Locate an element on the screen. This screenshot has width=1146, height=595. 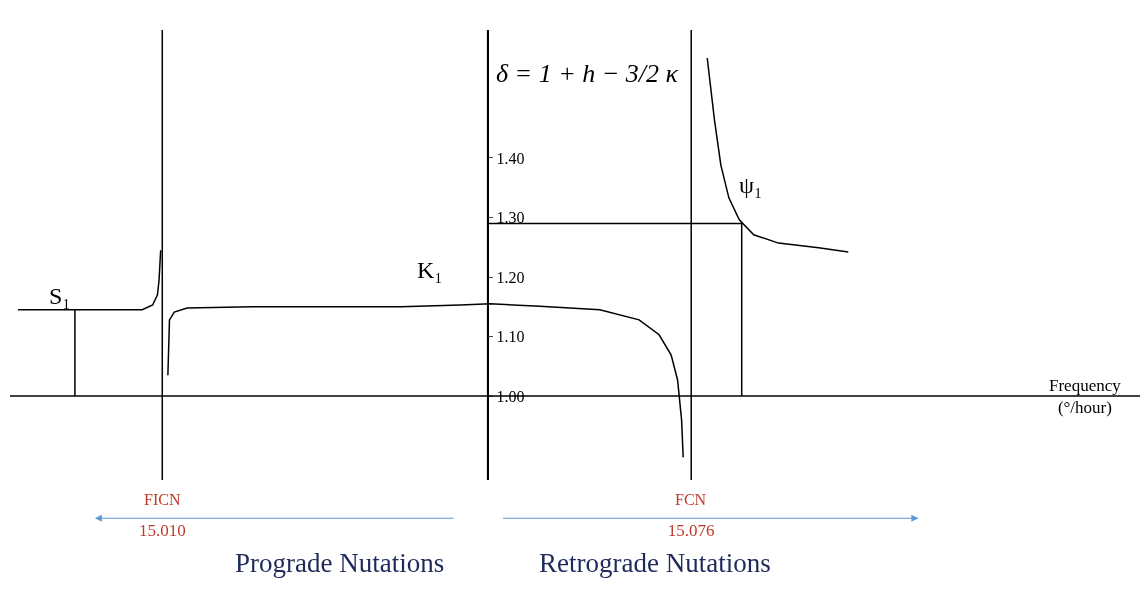
ref-line-label: FICN is located at coordinates (162, 499).